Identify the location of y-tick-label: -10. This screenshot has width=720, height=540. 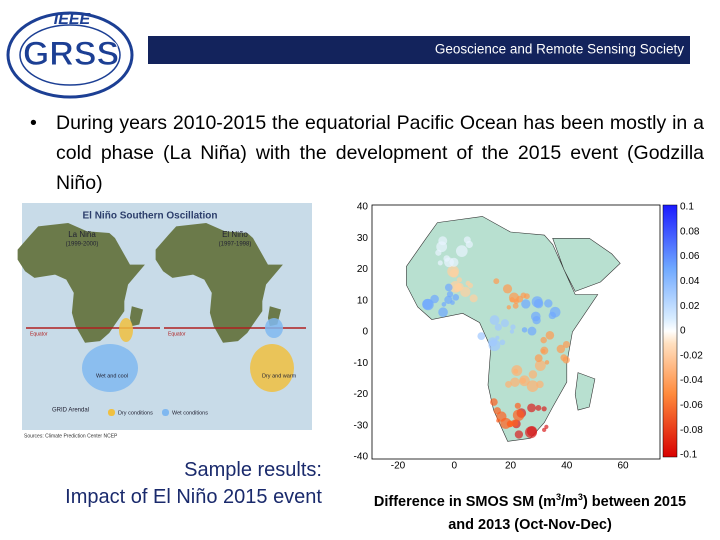
(361, 363).